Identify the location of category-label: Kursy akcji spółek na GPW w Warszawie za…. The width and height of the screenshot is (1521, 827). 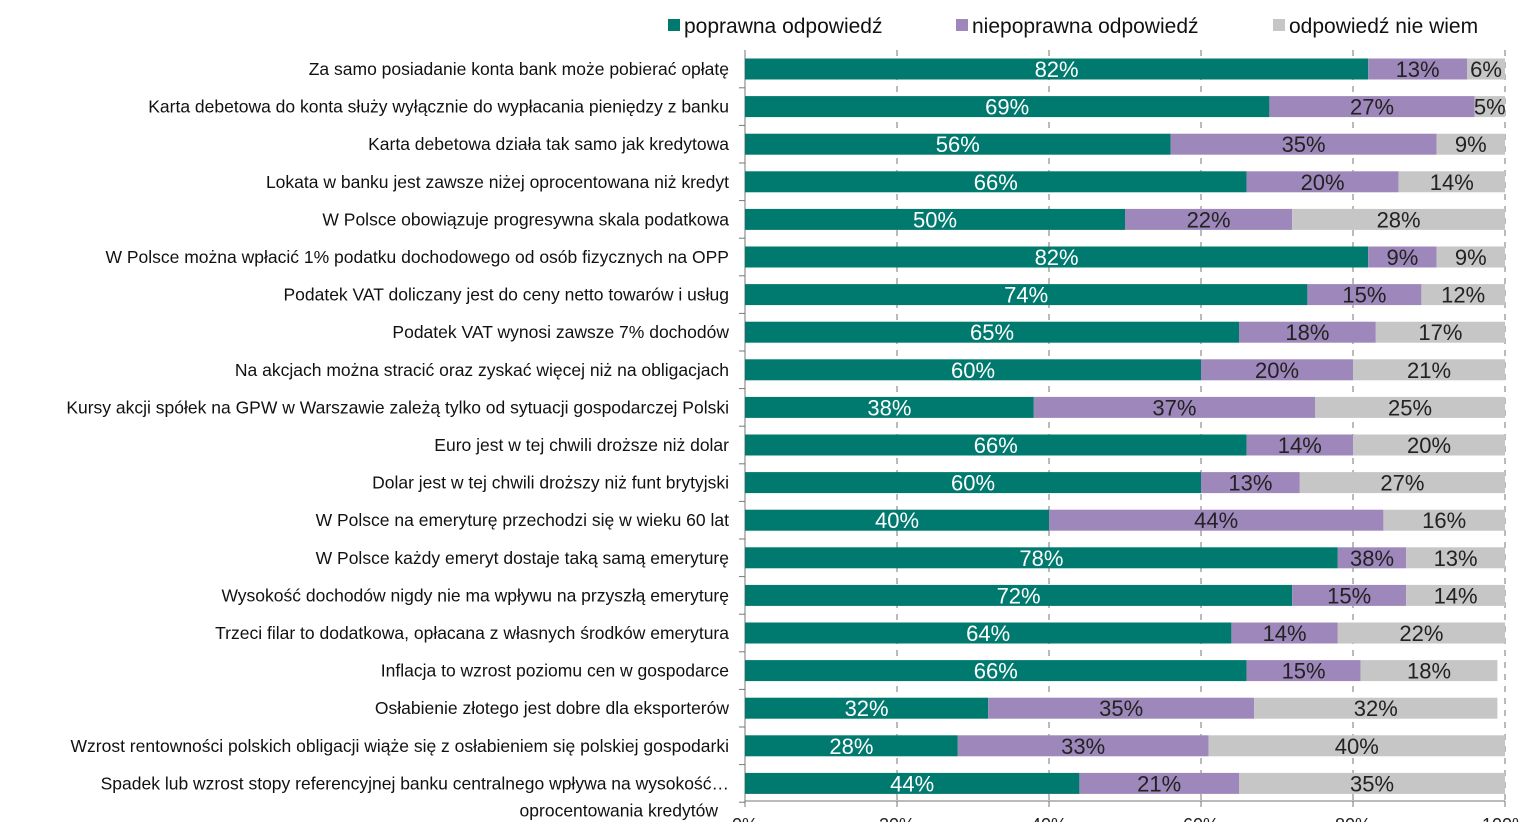
(397, 407).